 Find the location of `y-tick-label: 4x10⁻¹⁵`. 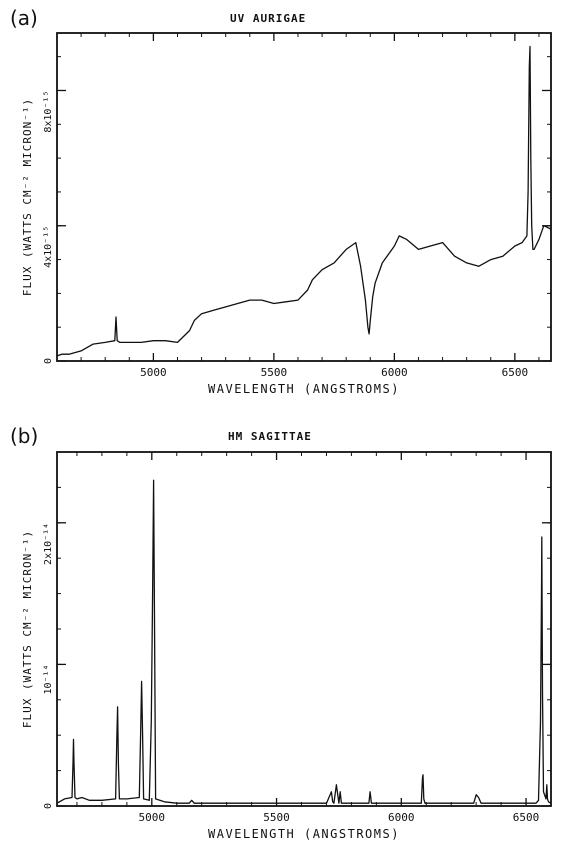

y-tick-label: 4x10⁻¹⁵ is located at coordinates (48, 247).